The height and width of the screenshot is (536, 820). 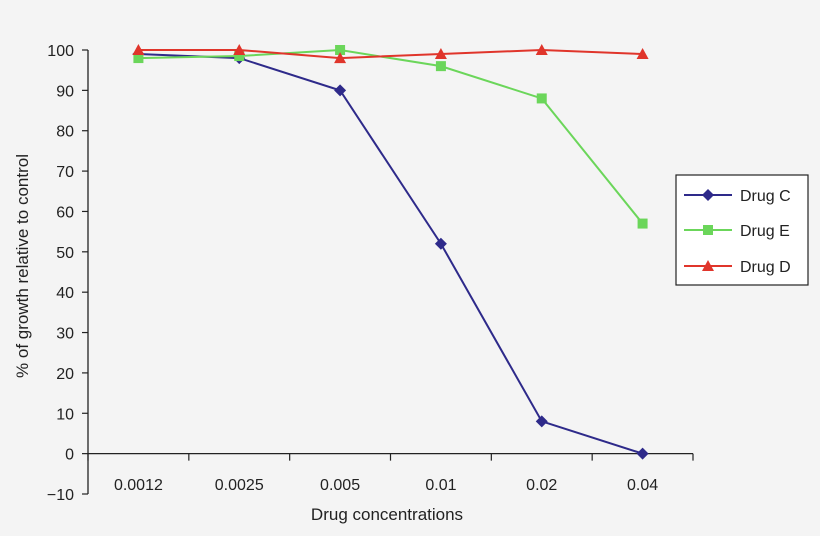 I want to click on series-line-drug-d, so click(x=390, y=54).